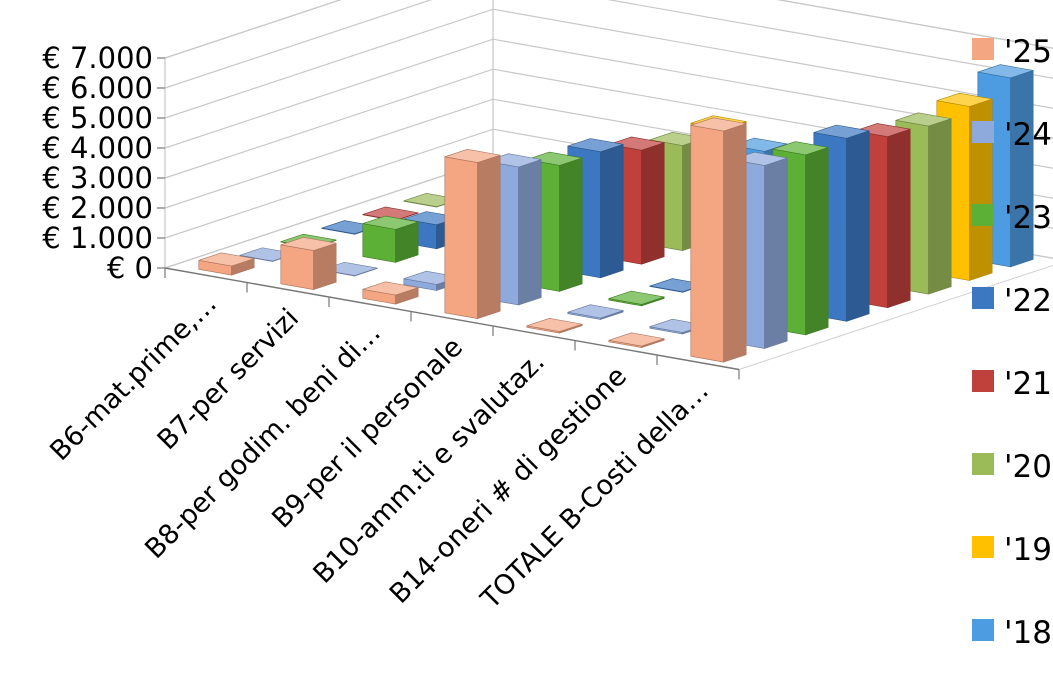 Image resolution: width=1053 pixels, height=675 pixels. I want to click on legend-item: '23, so click(1012, 218).